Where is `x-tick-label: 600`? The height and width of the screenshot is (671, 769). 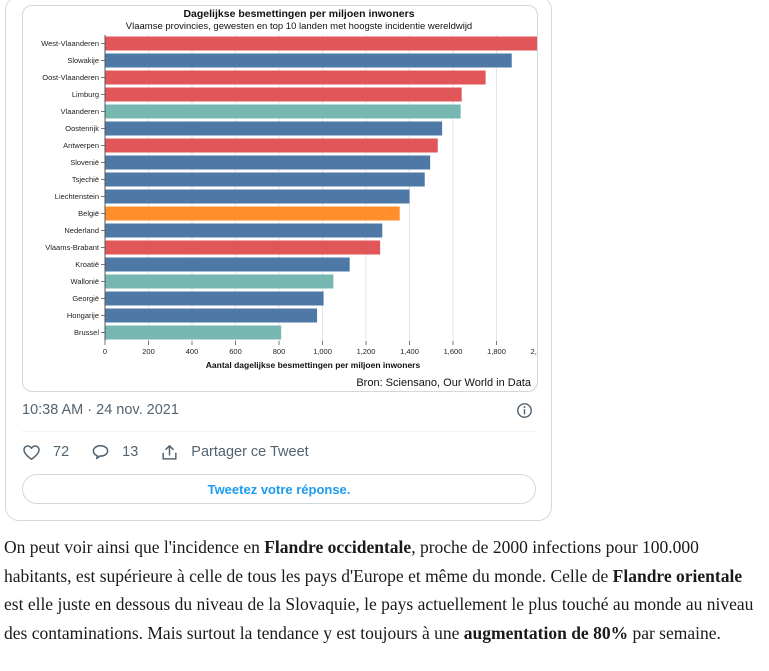
x-tick-label: 600 is located at coordinates (235, 351).